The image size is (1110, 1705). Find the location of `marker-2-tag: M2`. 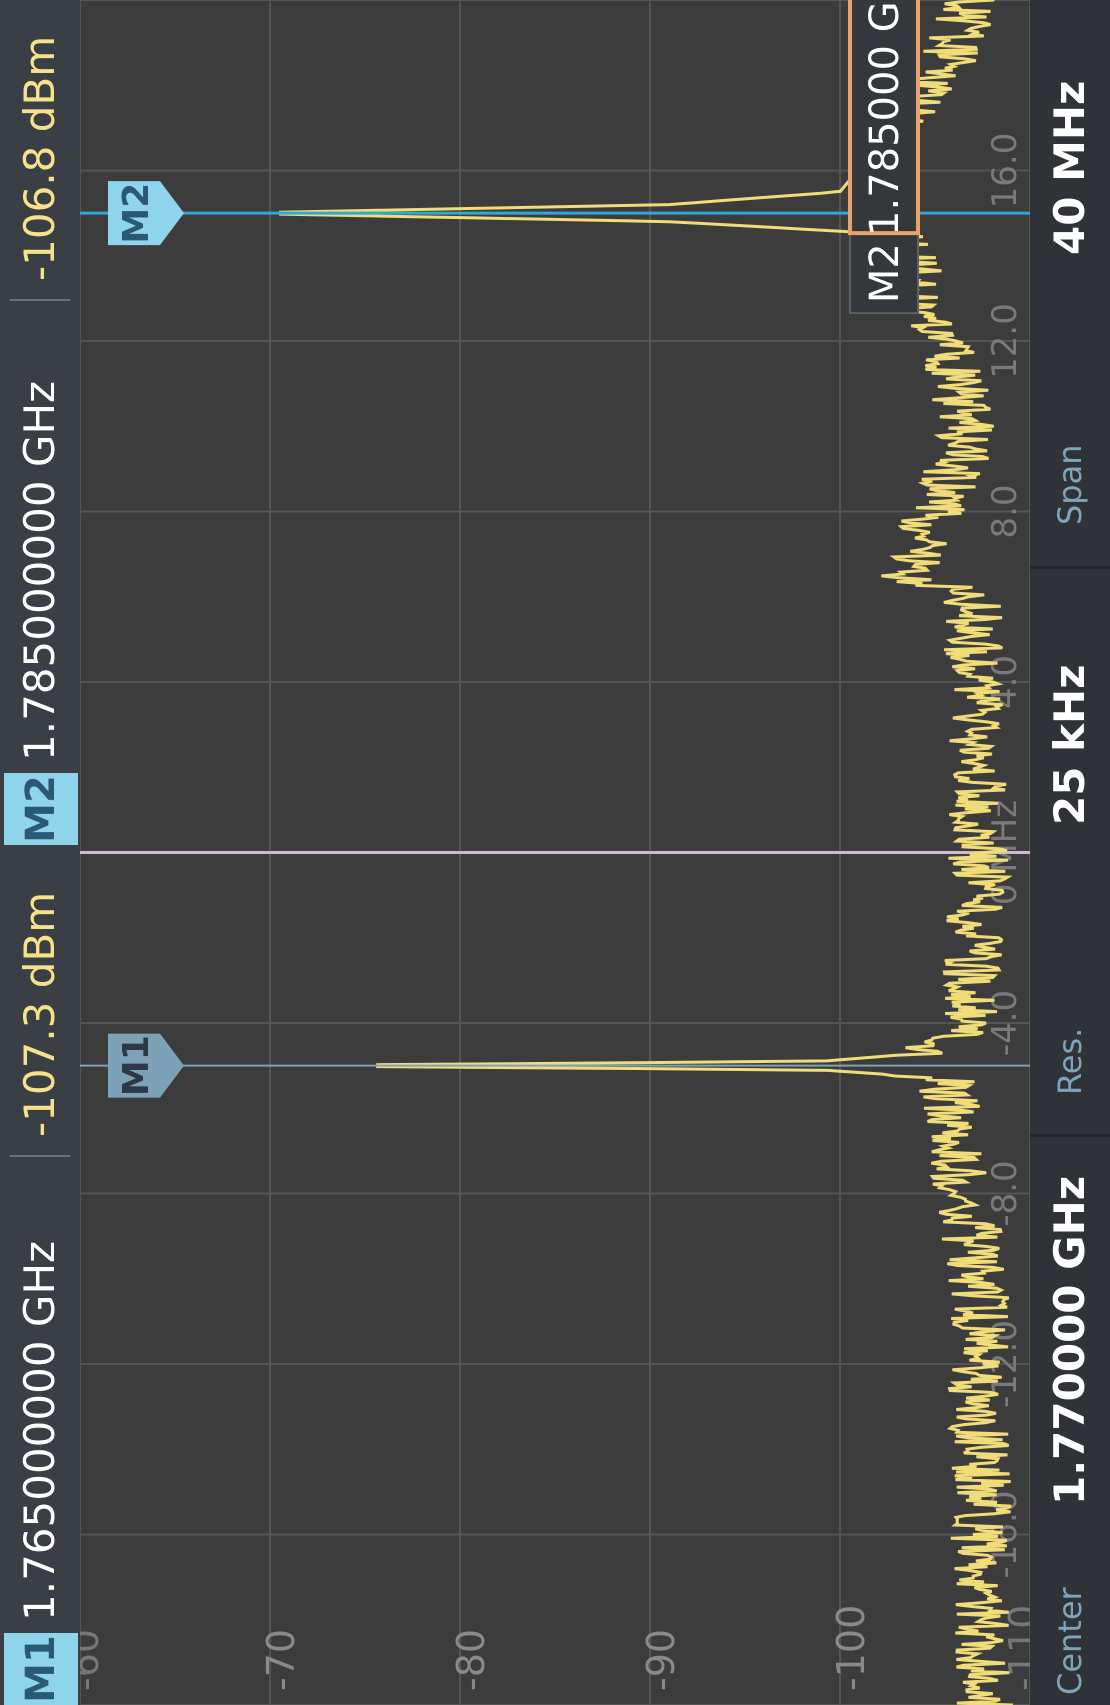

marker-2-tag: M2 is located at coordinates (41, 809).